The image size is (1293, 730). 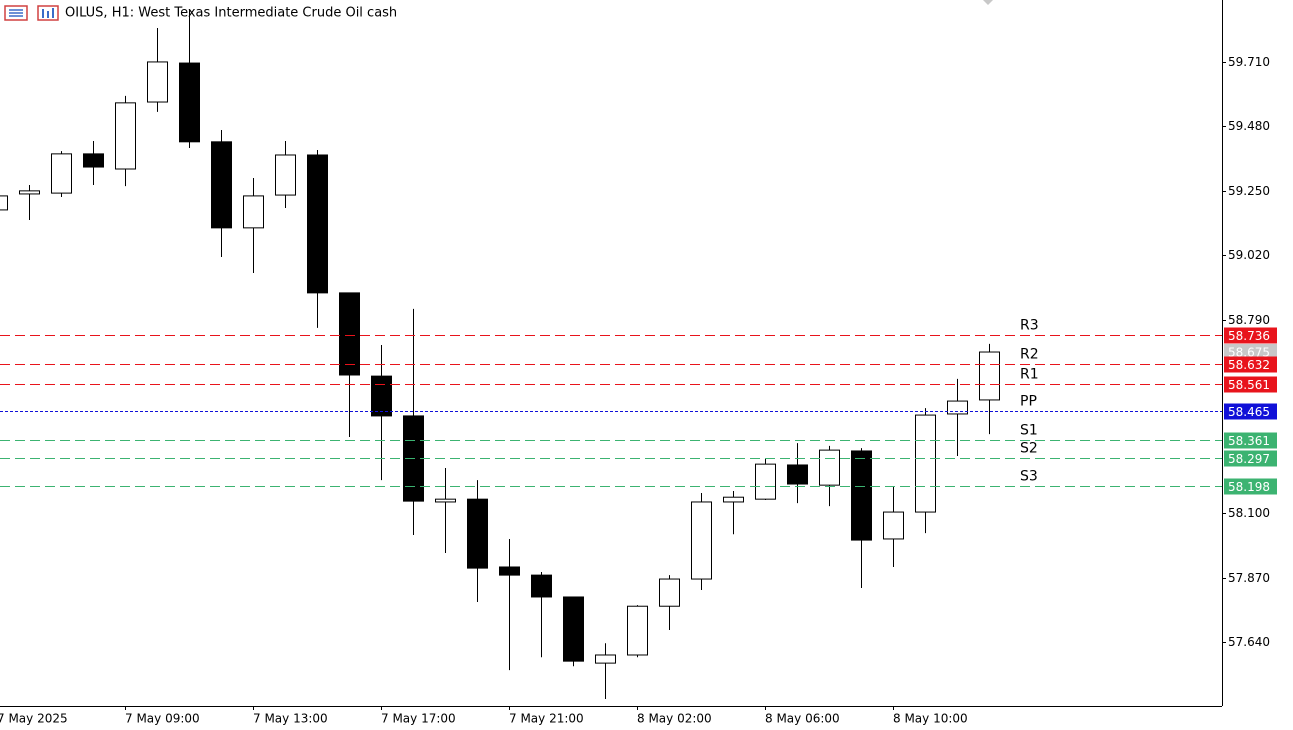 What do you see at coordinates (1249, 642) in the screenshot?
I see `y-tick-label: 57.640` at bounding box center [1249, 642].